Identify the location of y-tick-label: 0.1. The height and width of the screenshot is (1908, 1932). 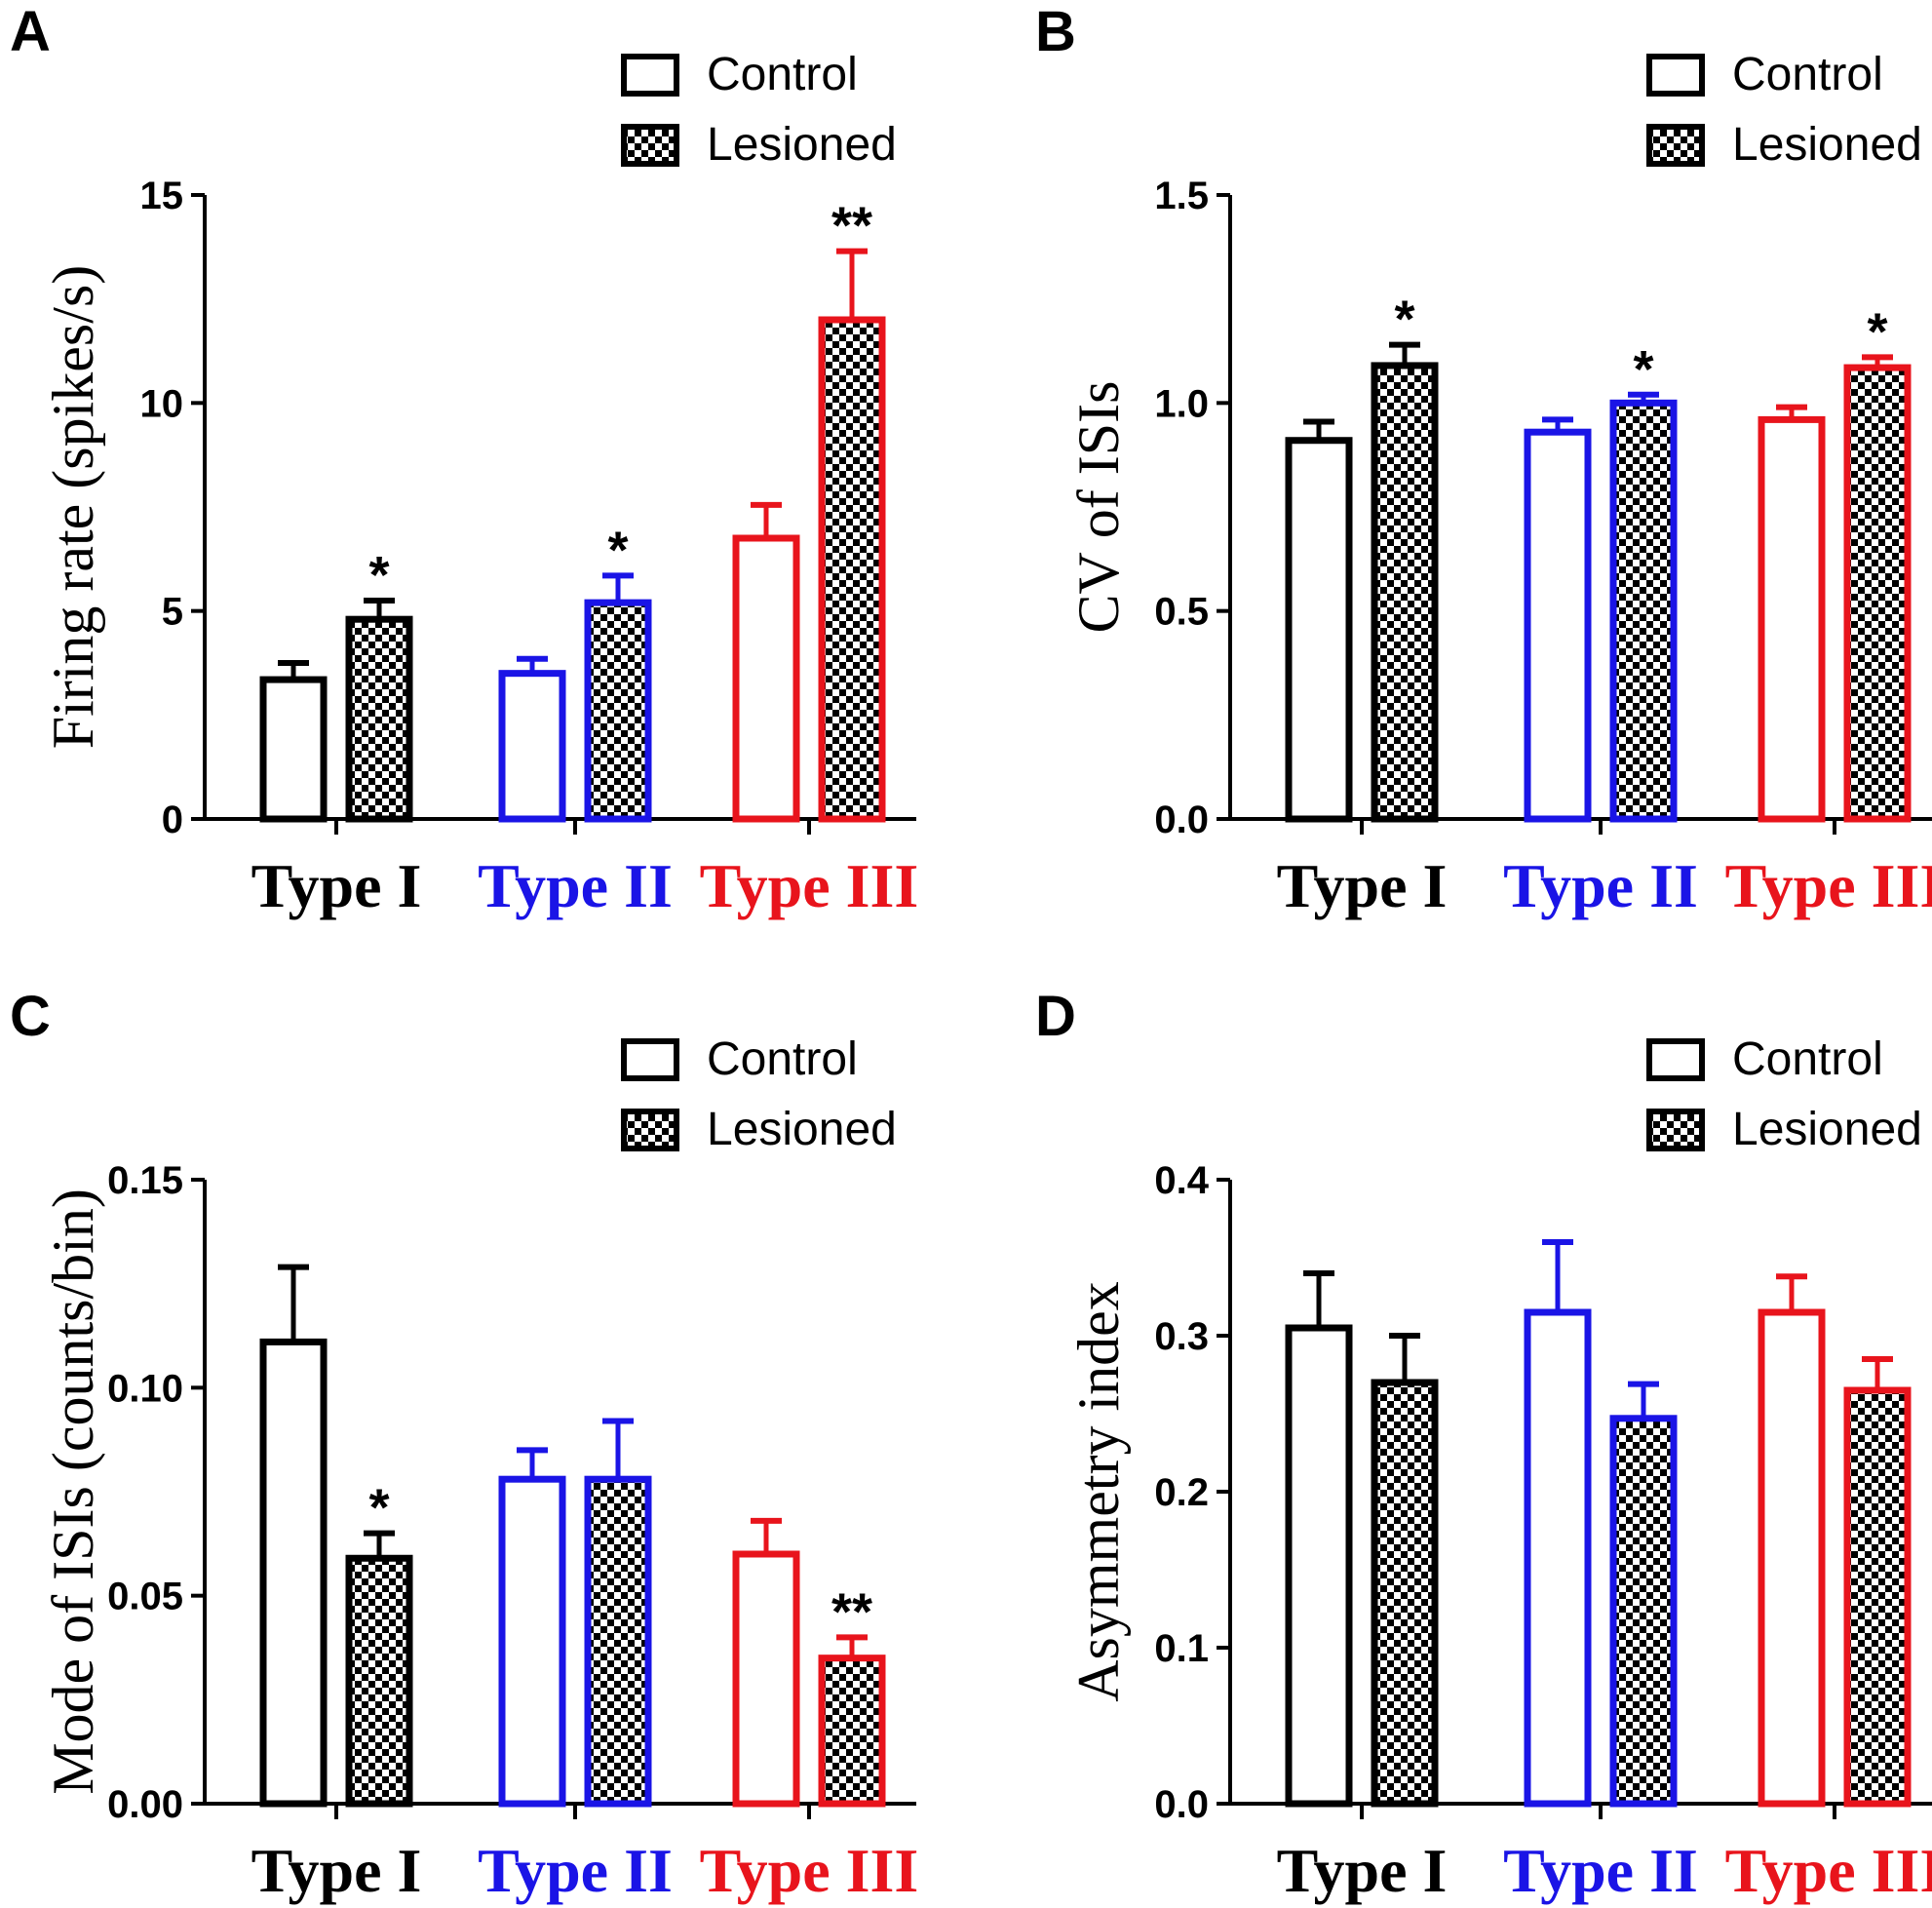
(1181, 1648).